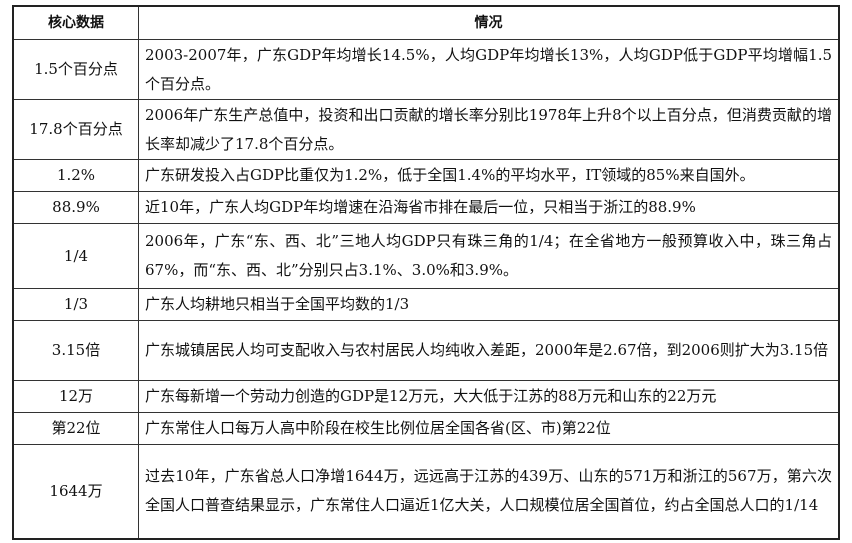  What do you see at coordinates (489, 304) in the screenshot?
I see `description-cell: 广东人均耕地只相当于全国平均数的1/3` at bounding box center [489, 304].